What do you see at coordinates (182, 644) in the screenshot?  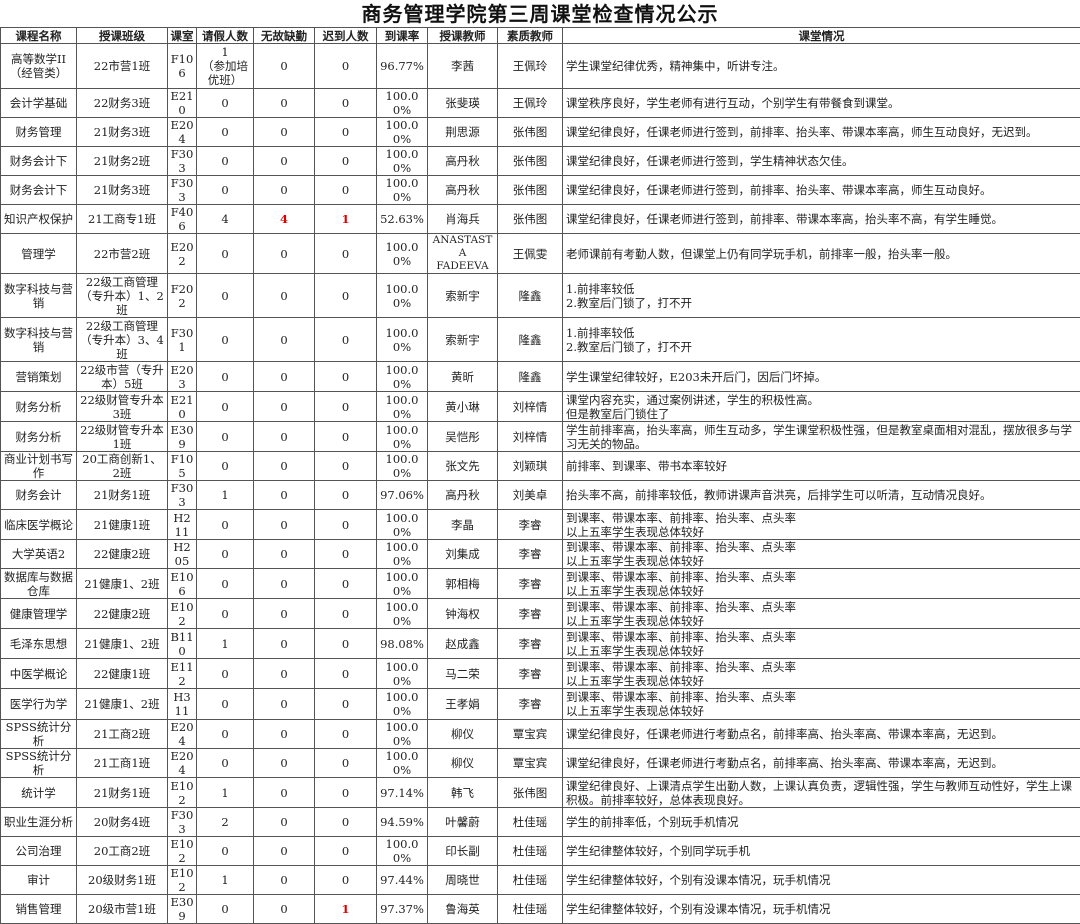 I see `cell-room: B110` at bounding box center [182, 644].